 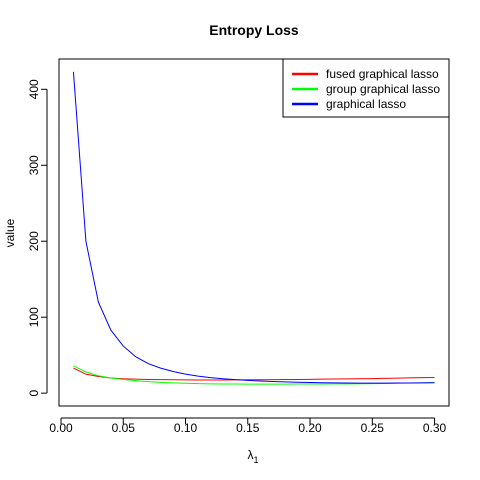 I want to click on x-axis: 0.00 0.05 0.10 0.15 0.20 0.25 0.30, so click(x=247, y=426).